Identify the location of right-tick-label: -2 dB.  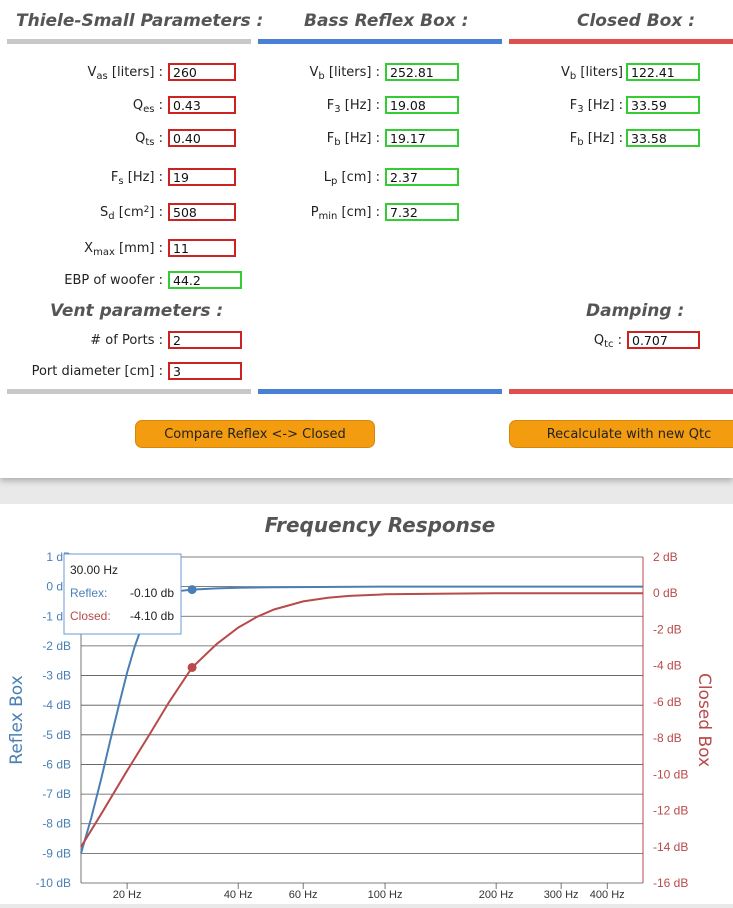
(667, 629).